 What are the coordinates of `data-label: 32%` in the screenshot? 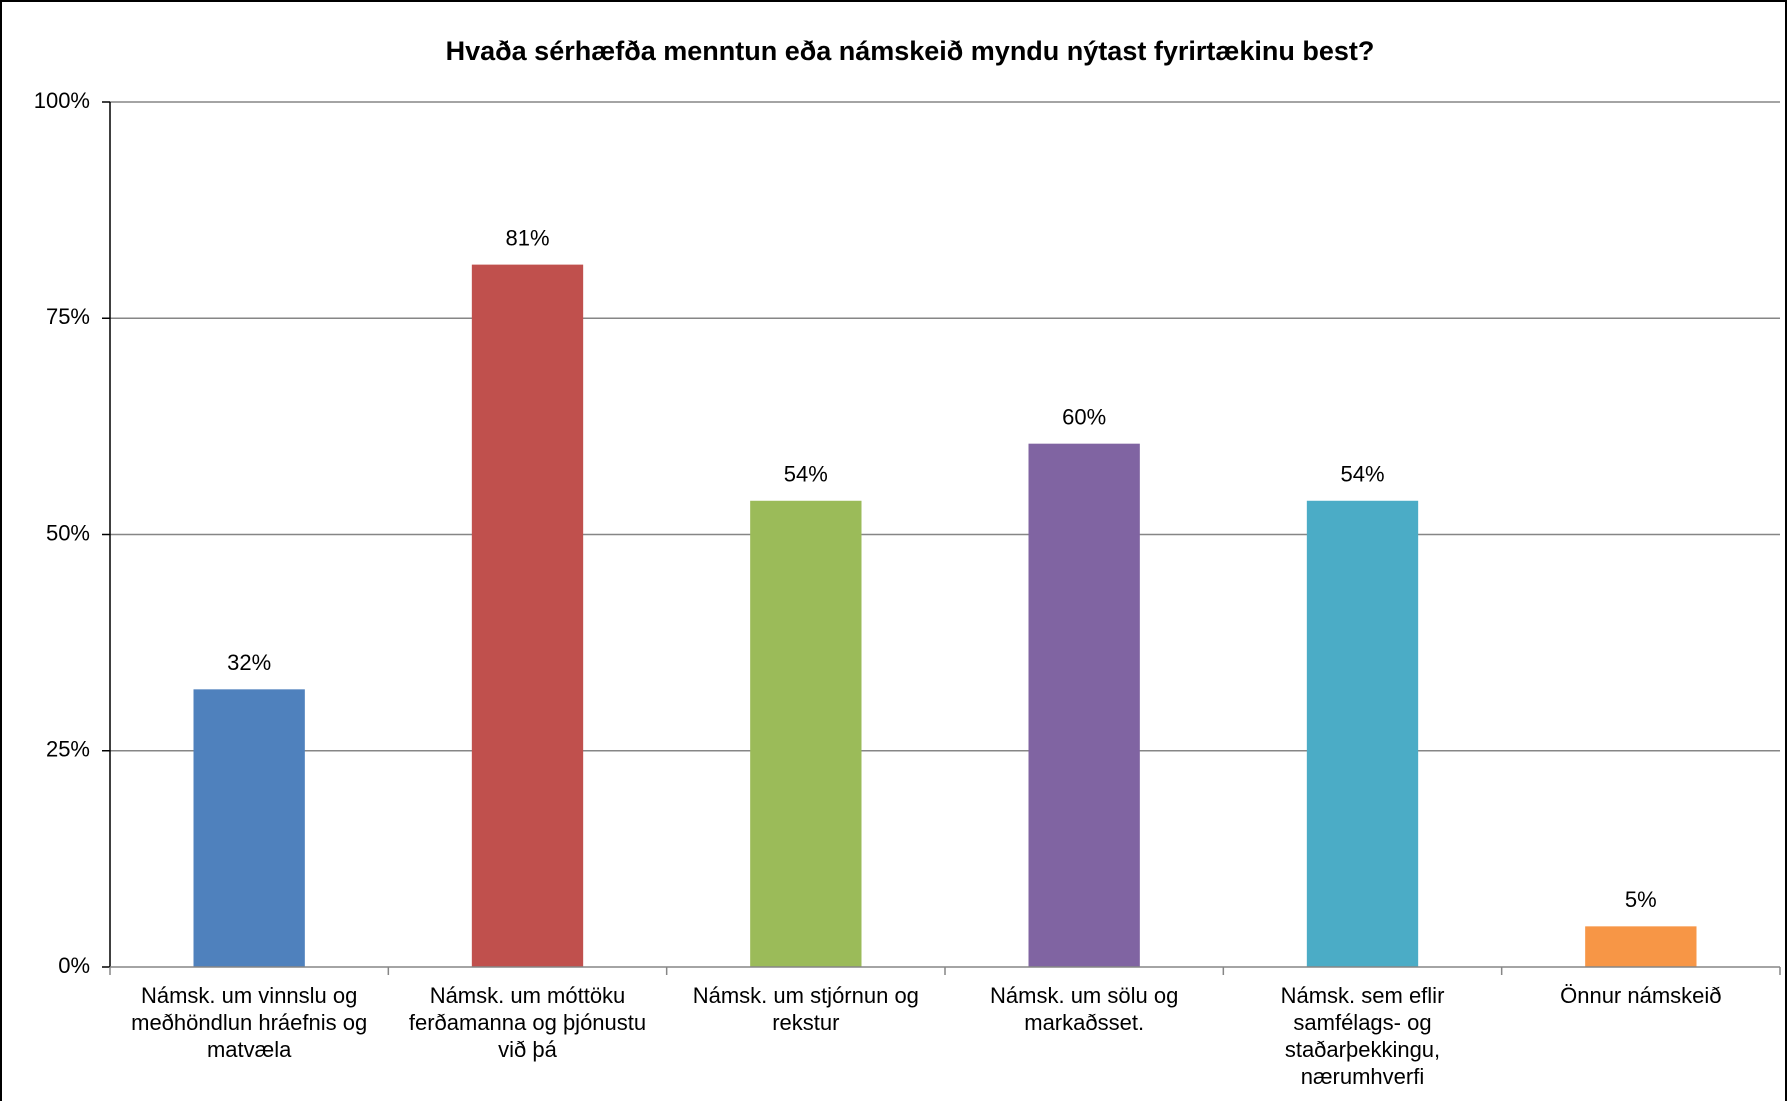 It's located at (249, 662).